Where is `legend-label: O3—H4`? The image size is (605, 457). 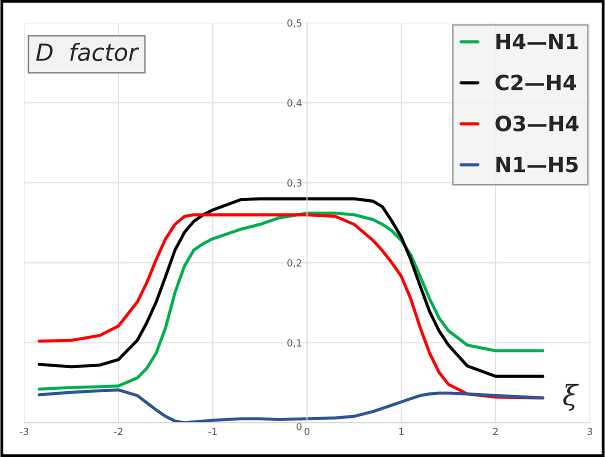 legend-label: O3—H4 is located at coordinates (537, 124).